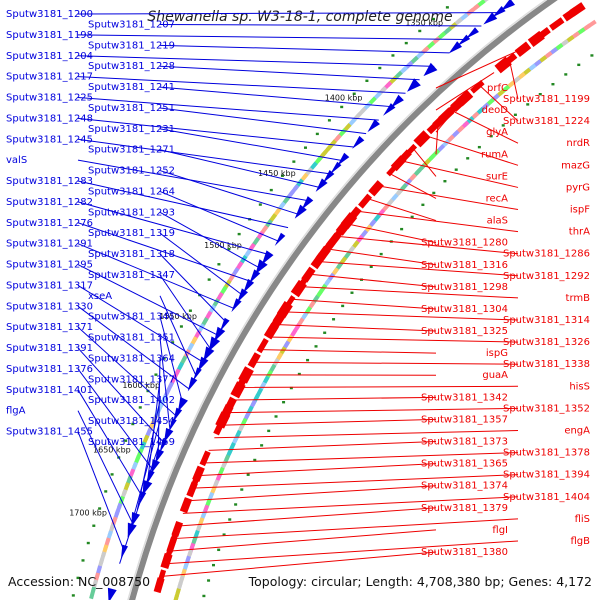 The height and width of the screenshot is (600, 600). What do you see at coordinates (494, 154) in the screenshot?
I see `forward-gene-label: rumA` at bounding box center [494, 154].